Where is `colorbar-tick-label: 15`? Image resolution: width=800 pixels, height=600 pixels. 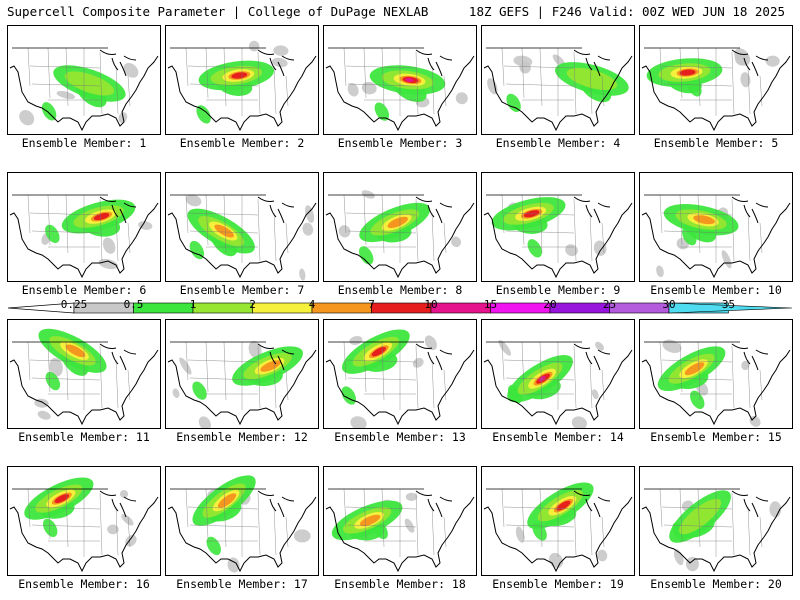 colorbar-tick-label: 15 is located at coordinates (490, 304).